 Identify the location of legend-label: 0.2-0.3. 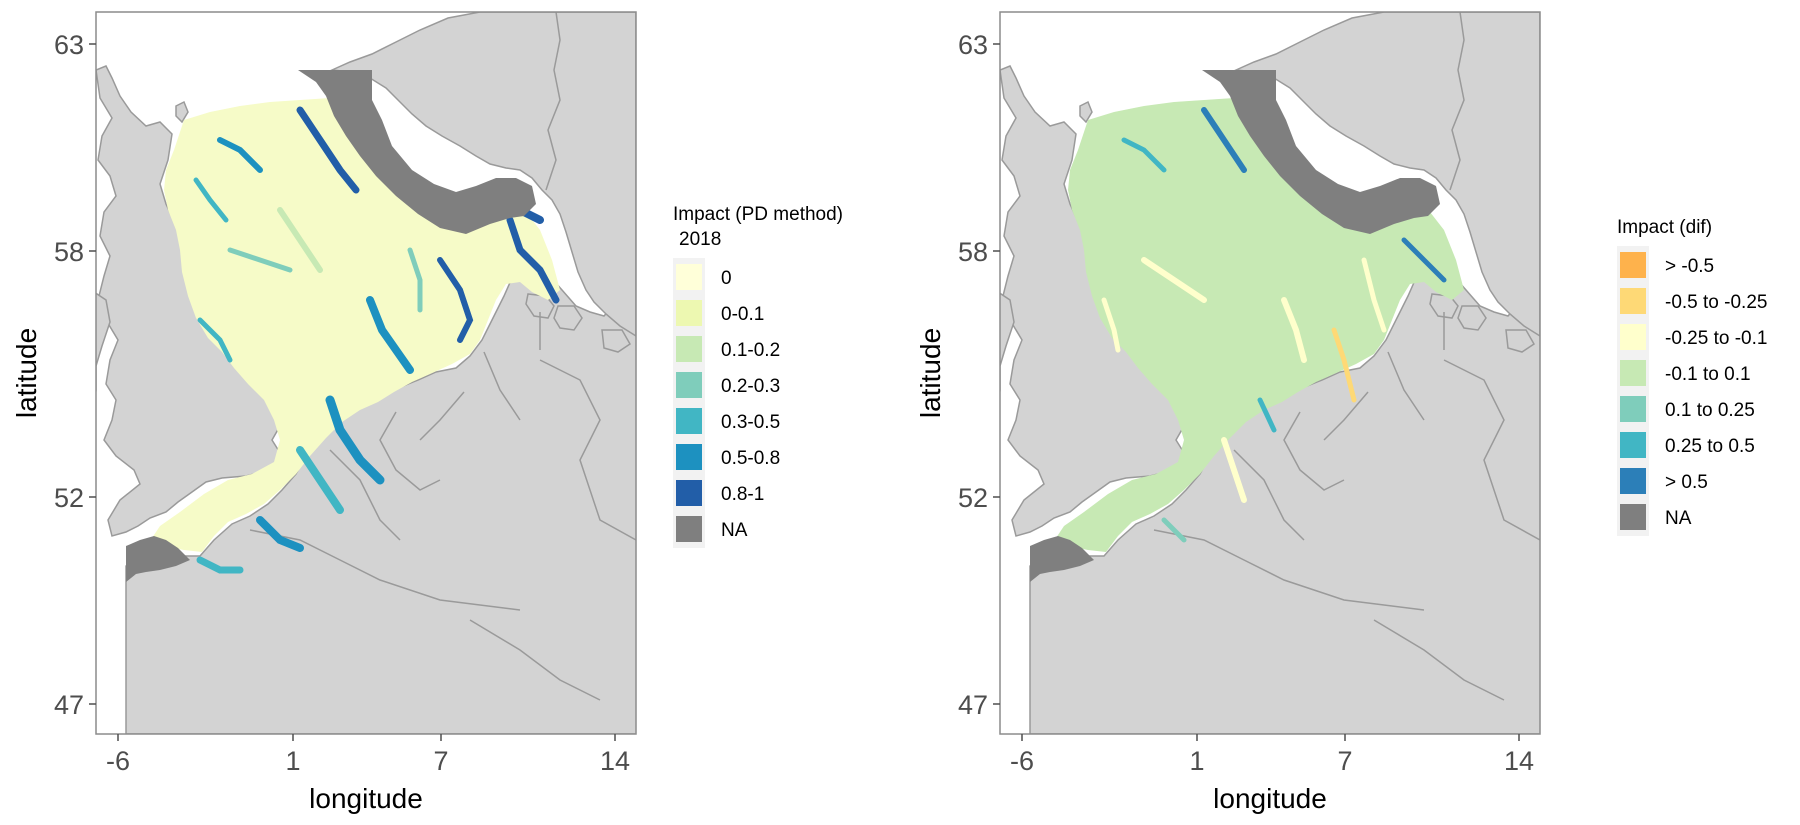
(750, 386).